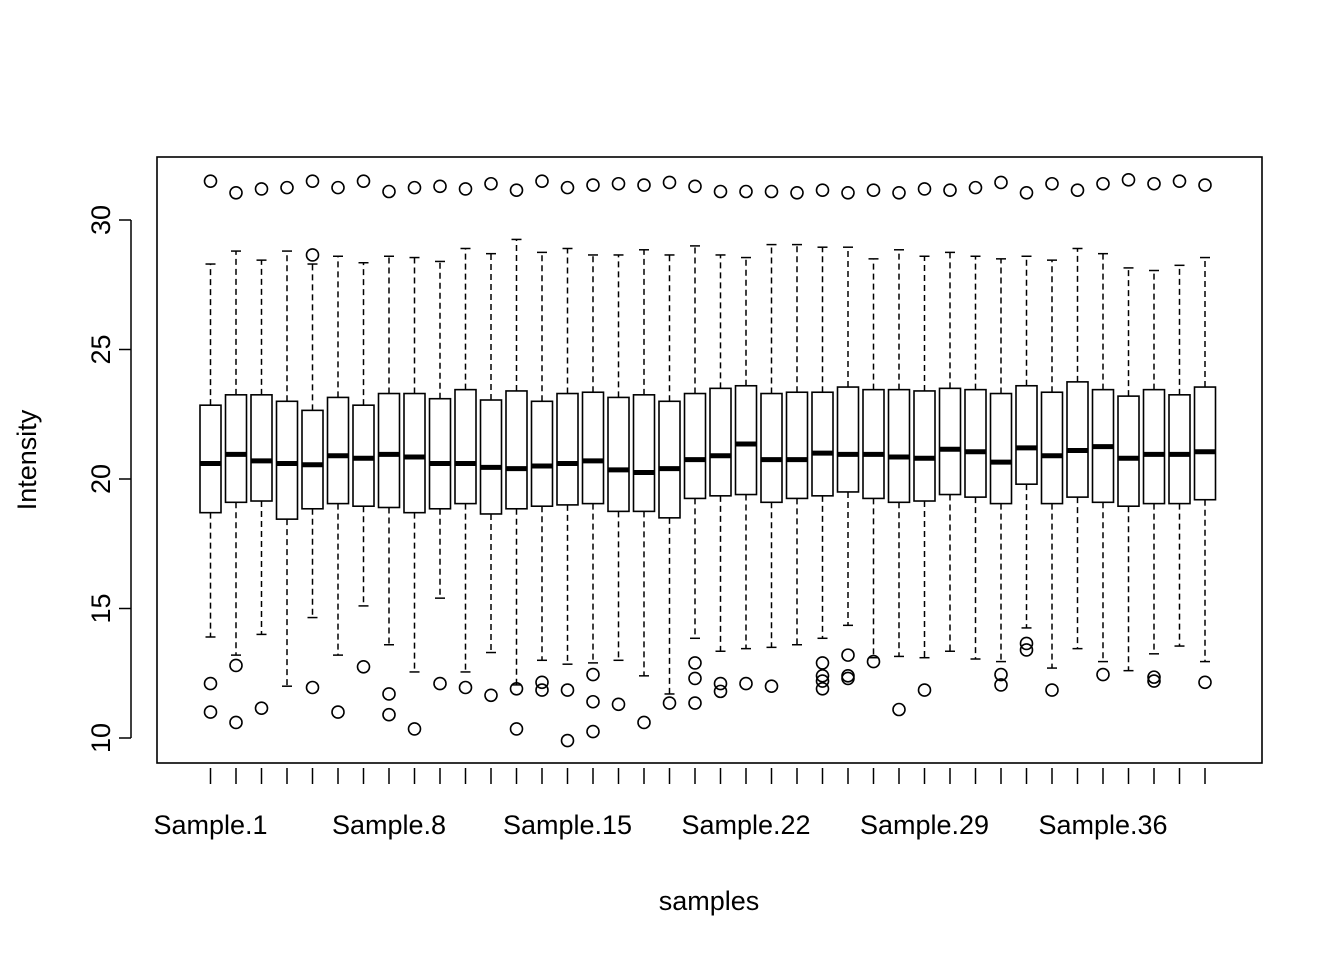 The width and height of the screenshot is (1344, 960). I want to click on x-tick-label: Sample.36, so click(1102, 825).